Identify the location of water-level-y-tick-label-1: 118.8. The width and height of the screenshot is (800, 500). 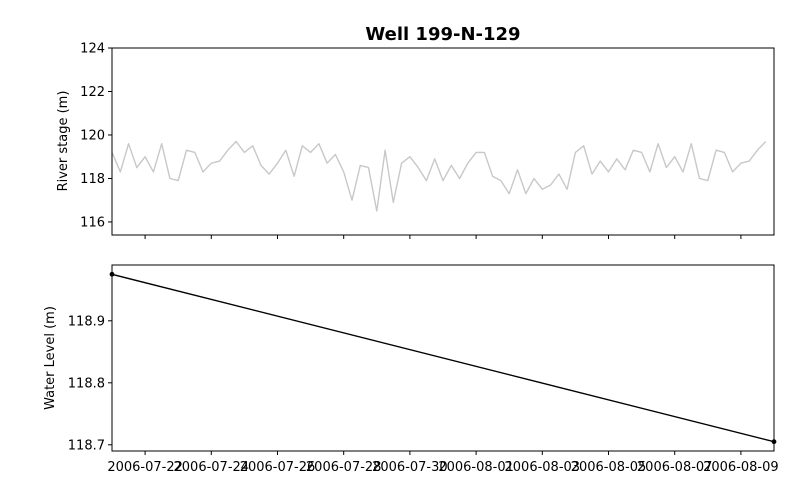
(86, 383).